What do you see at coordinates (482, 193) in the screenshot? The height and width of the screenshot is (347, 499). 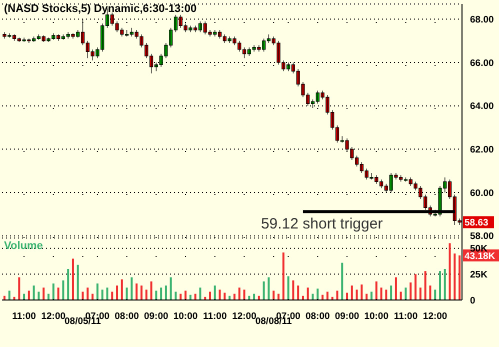 I see `y-tick-label: 60.00` at bounding box center [482, 193].